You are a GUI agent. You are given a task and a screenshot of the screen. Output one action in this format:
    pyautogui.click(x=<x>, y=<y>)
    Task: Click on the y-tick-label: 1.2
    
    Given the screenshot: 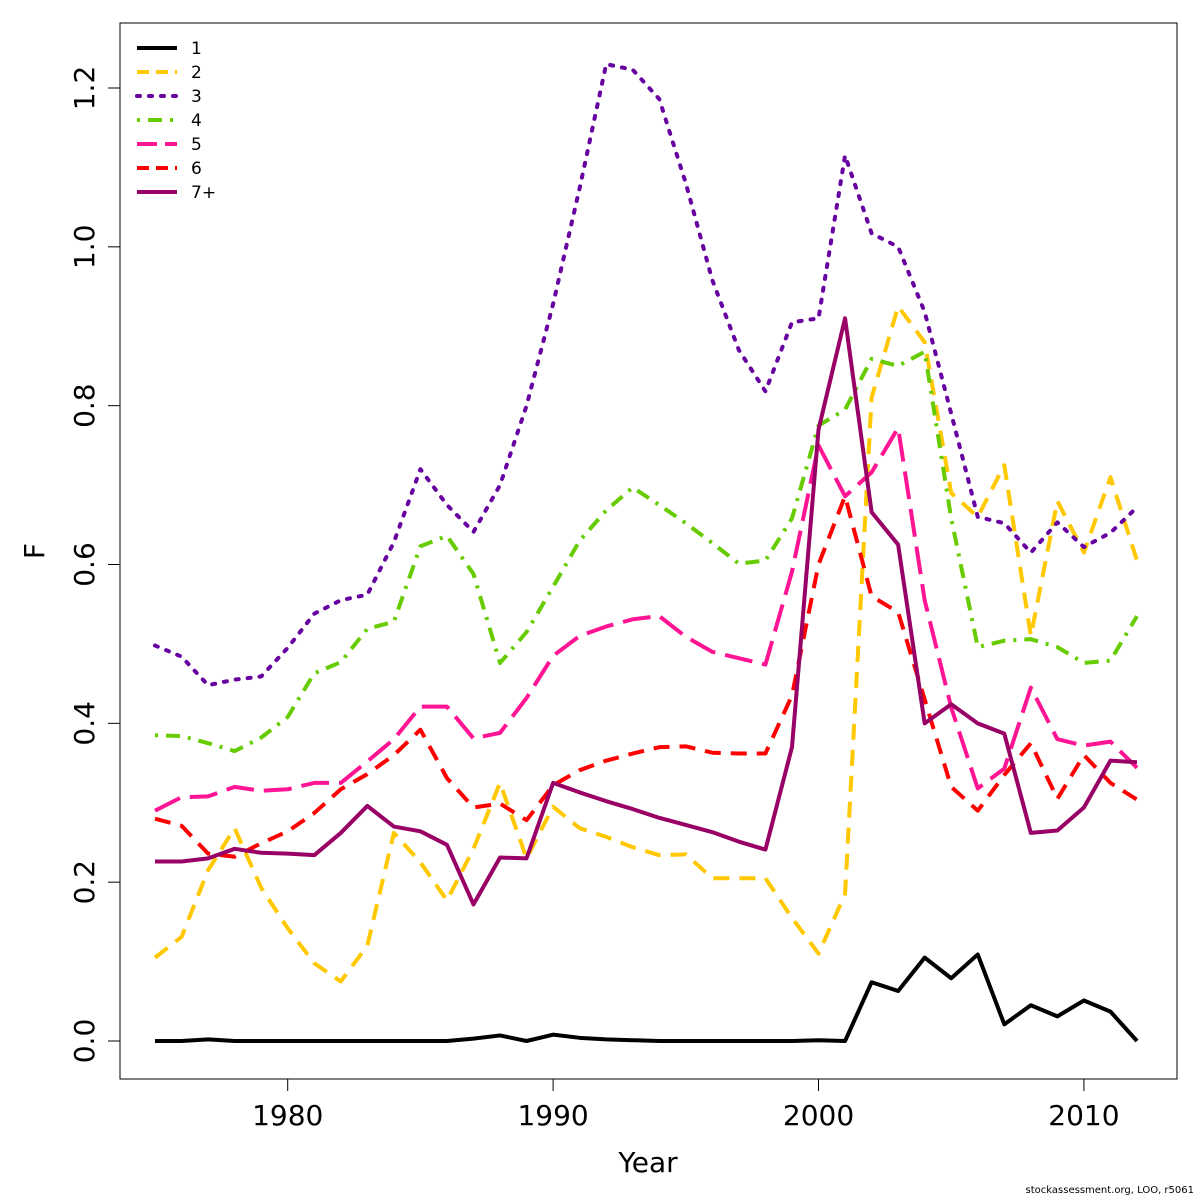 What is the action you would take?
    pyautogui.click(x=84, y=88)
    